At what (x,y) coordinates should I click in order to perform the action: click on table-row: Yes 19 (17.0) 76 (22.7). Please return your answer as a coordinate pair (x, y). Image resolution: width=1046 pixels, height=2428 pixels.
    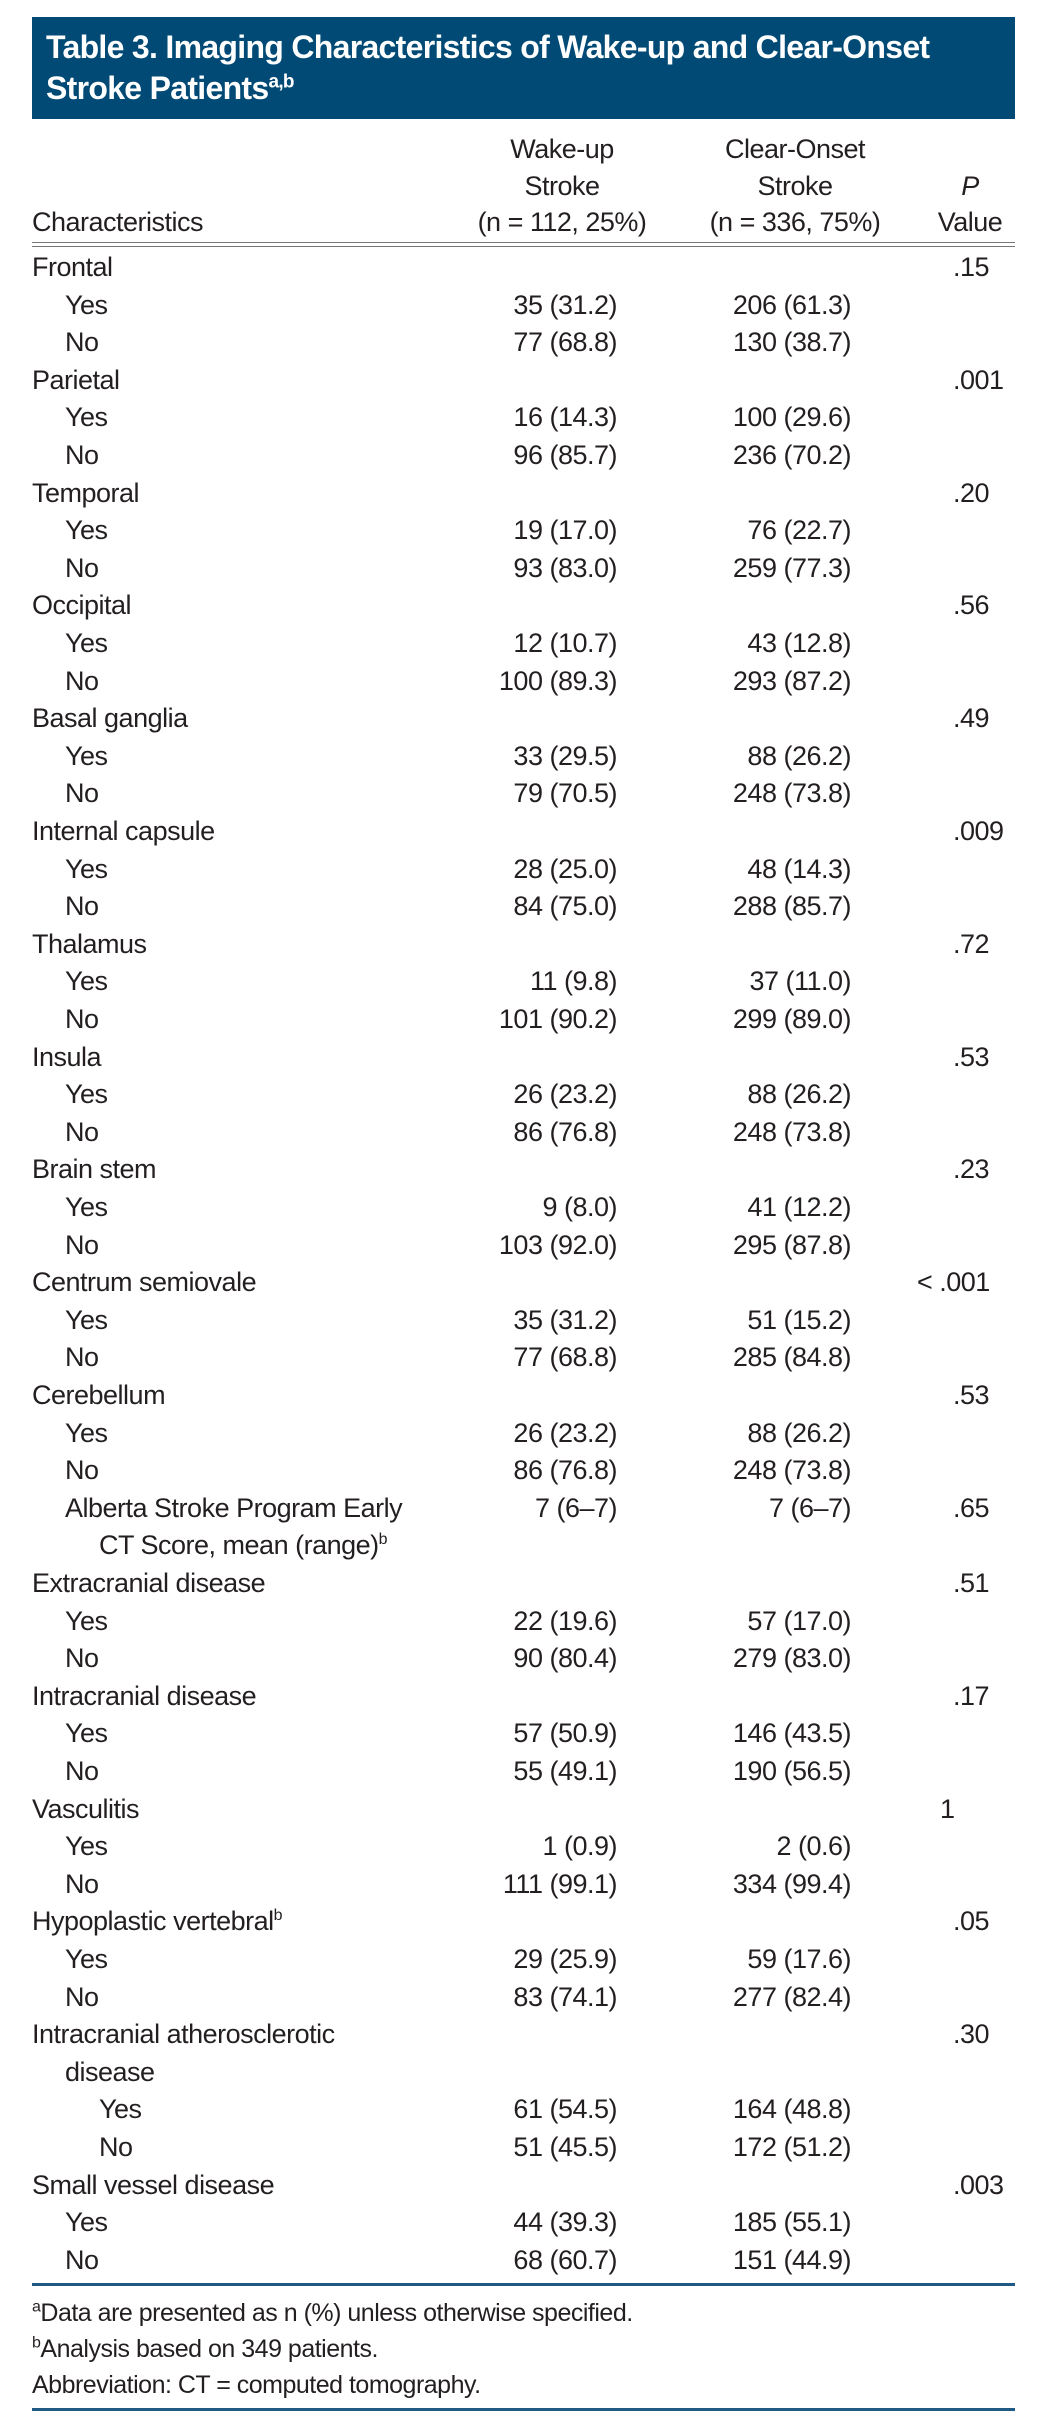
    Looking at the image, I should click on (523, 531).